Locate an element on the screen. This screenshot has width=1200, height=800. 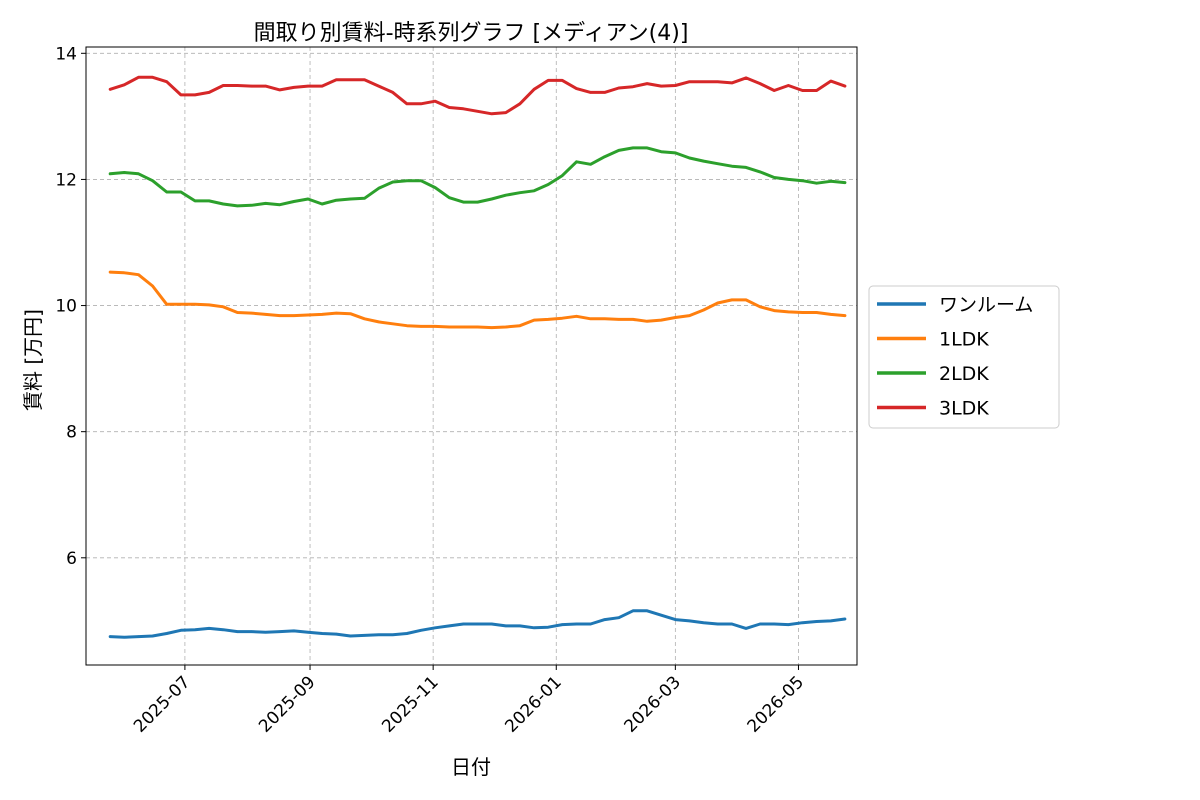
legend: ワンルーム 1LDK 2LDK 3LDK is located at coordinates (964, 357).